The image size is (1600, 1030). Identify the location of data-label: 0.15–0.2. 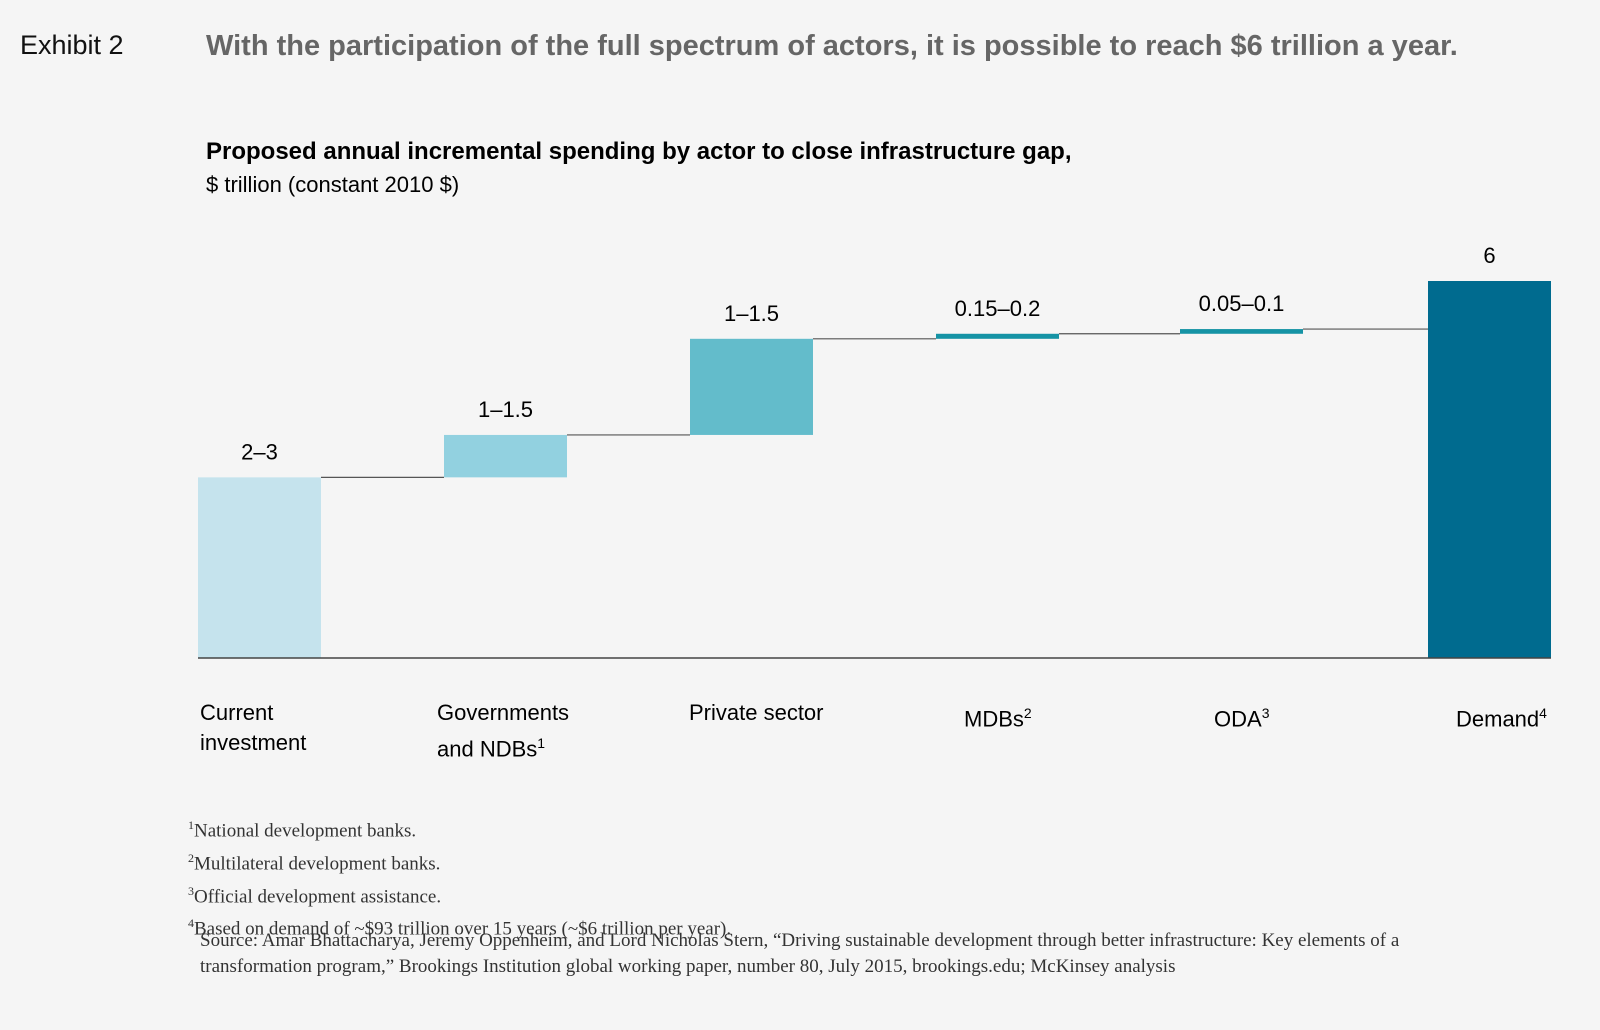
(998, 308).